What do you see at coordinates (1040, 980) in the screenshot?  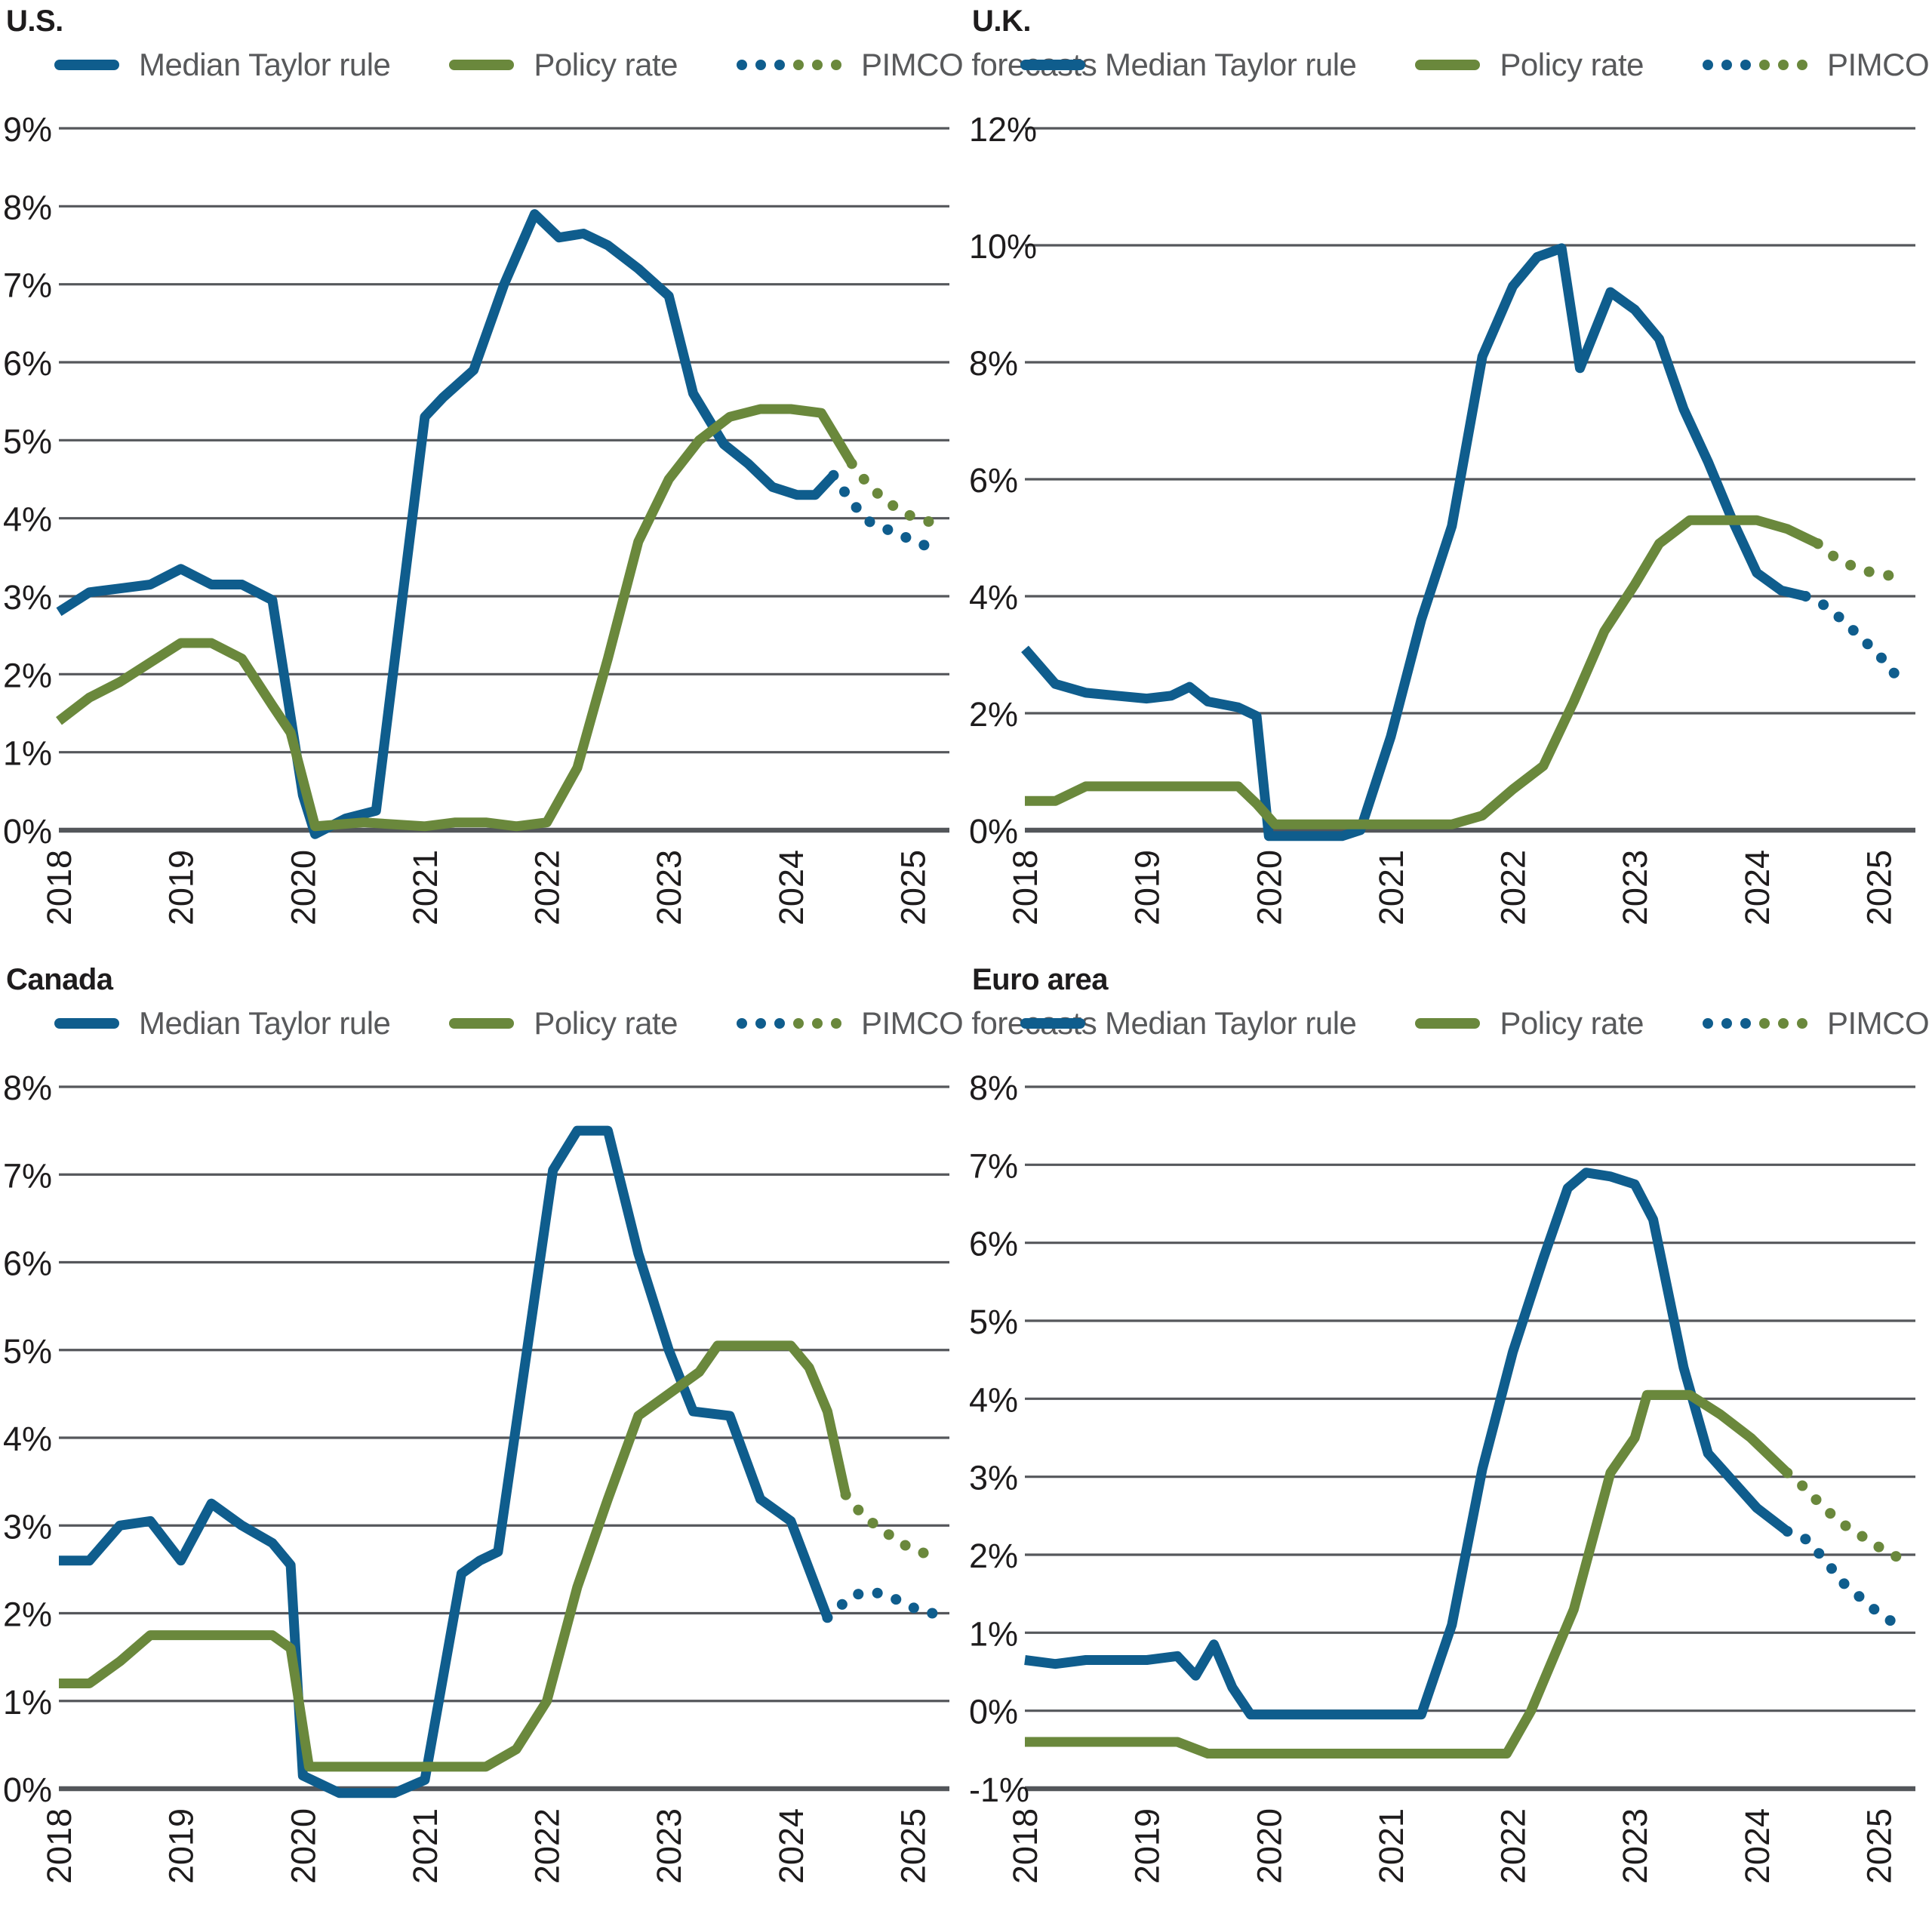 I see `page-title-euro-area: Euro area` at bounding box center [1040, 980].